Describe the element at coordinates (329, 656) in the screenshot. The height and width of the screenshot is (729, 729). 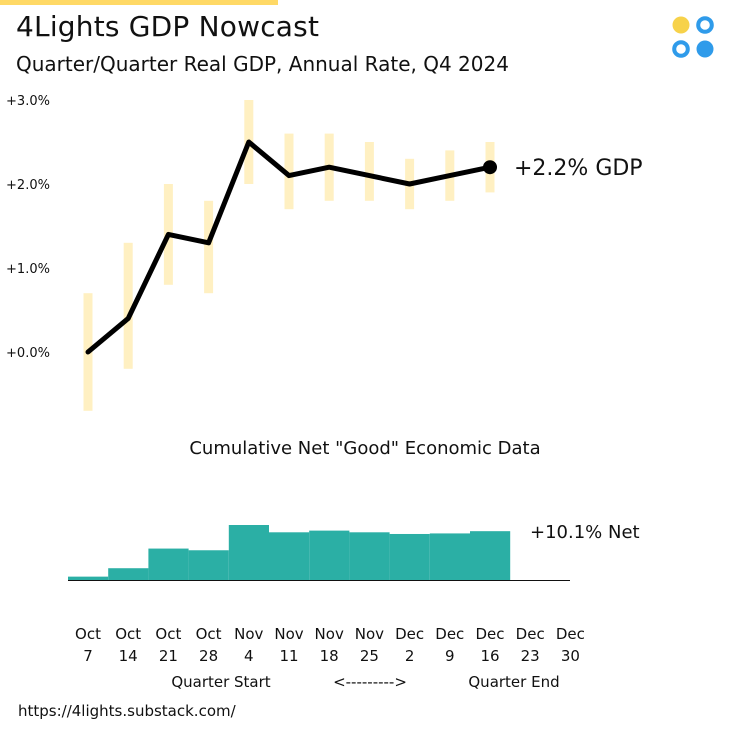
I see `x-day-label: 18` at that location.